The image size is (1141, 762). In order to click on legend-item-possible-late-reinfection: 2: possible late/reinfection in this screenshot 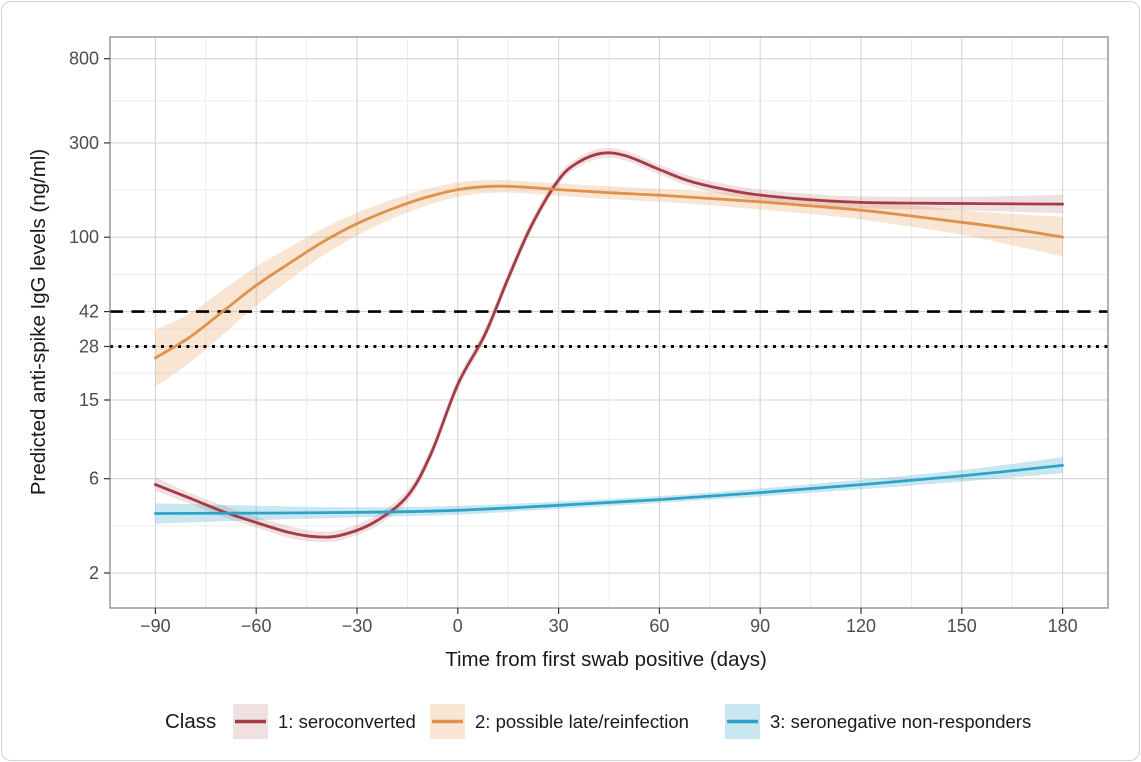, I will do `click(559, 721)`.